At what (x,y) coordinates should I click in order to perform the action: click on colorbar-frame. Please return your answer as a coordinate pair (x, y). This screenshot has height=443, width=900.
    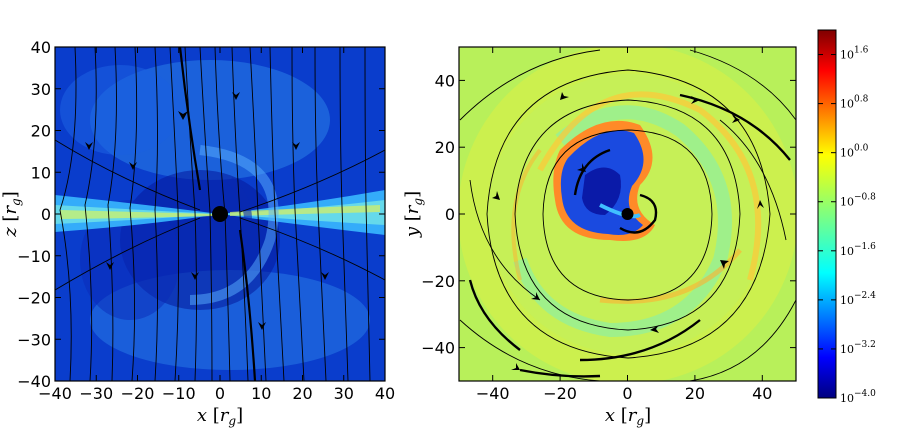
    Looking at the image, I should click on (827, 214).